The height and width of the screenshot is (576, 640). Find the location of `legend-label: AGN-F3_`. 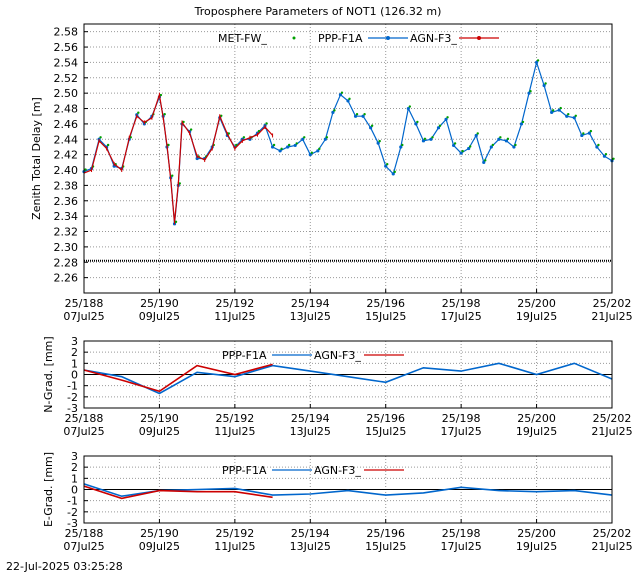

legend-label: AGN-F3_ is located at coordinates (337, 355).